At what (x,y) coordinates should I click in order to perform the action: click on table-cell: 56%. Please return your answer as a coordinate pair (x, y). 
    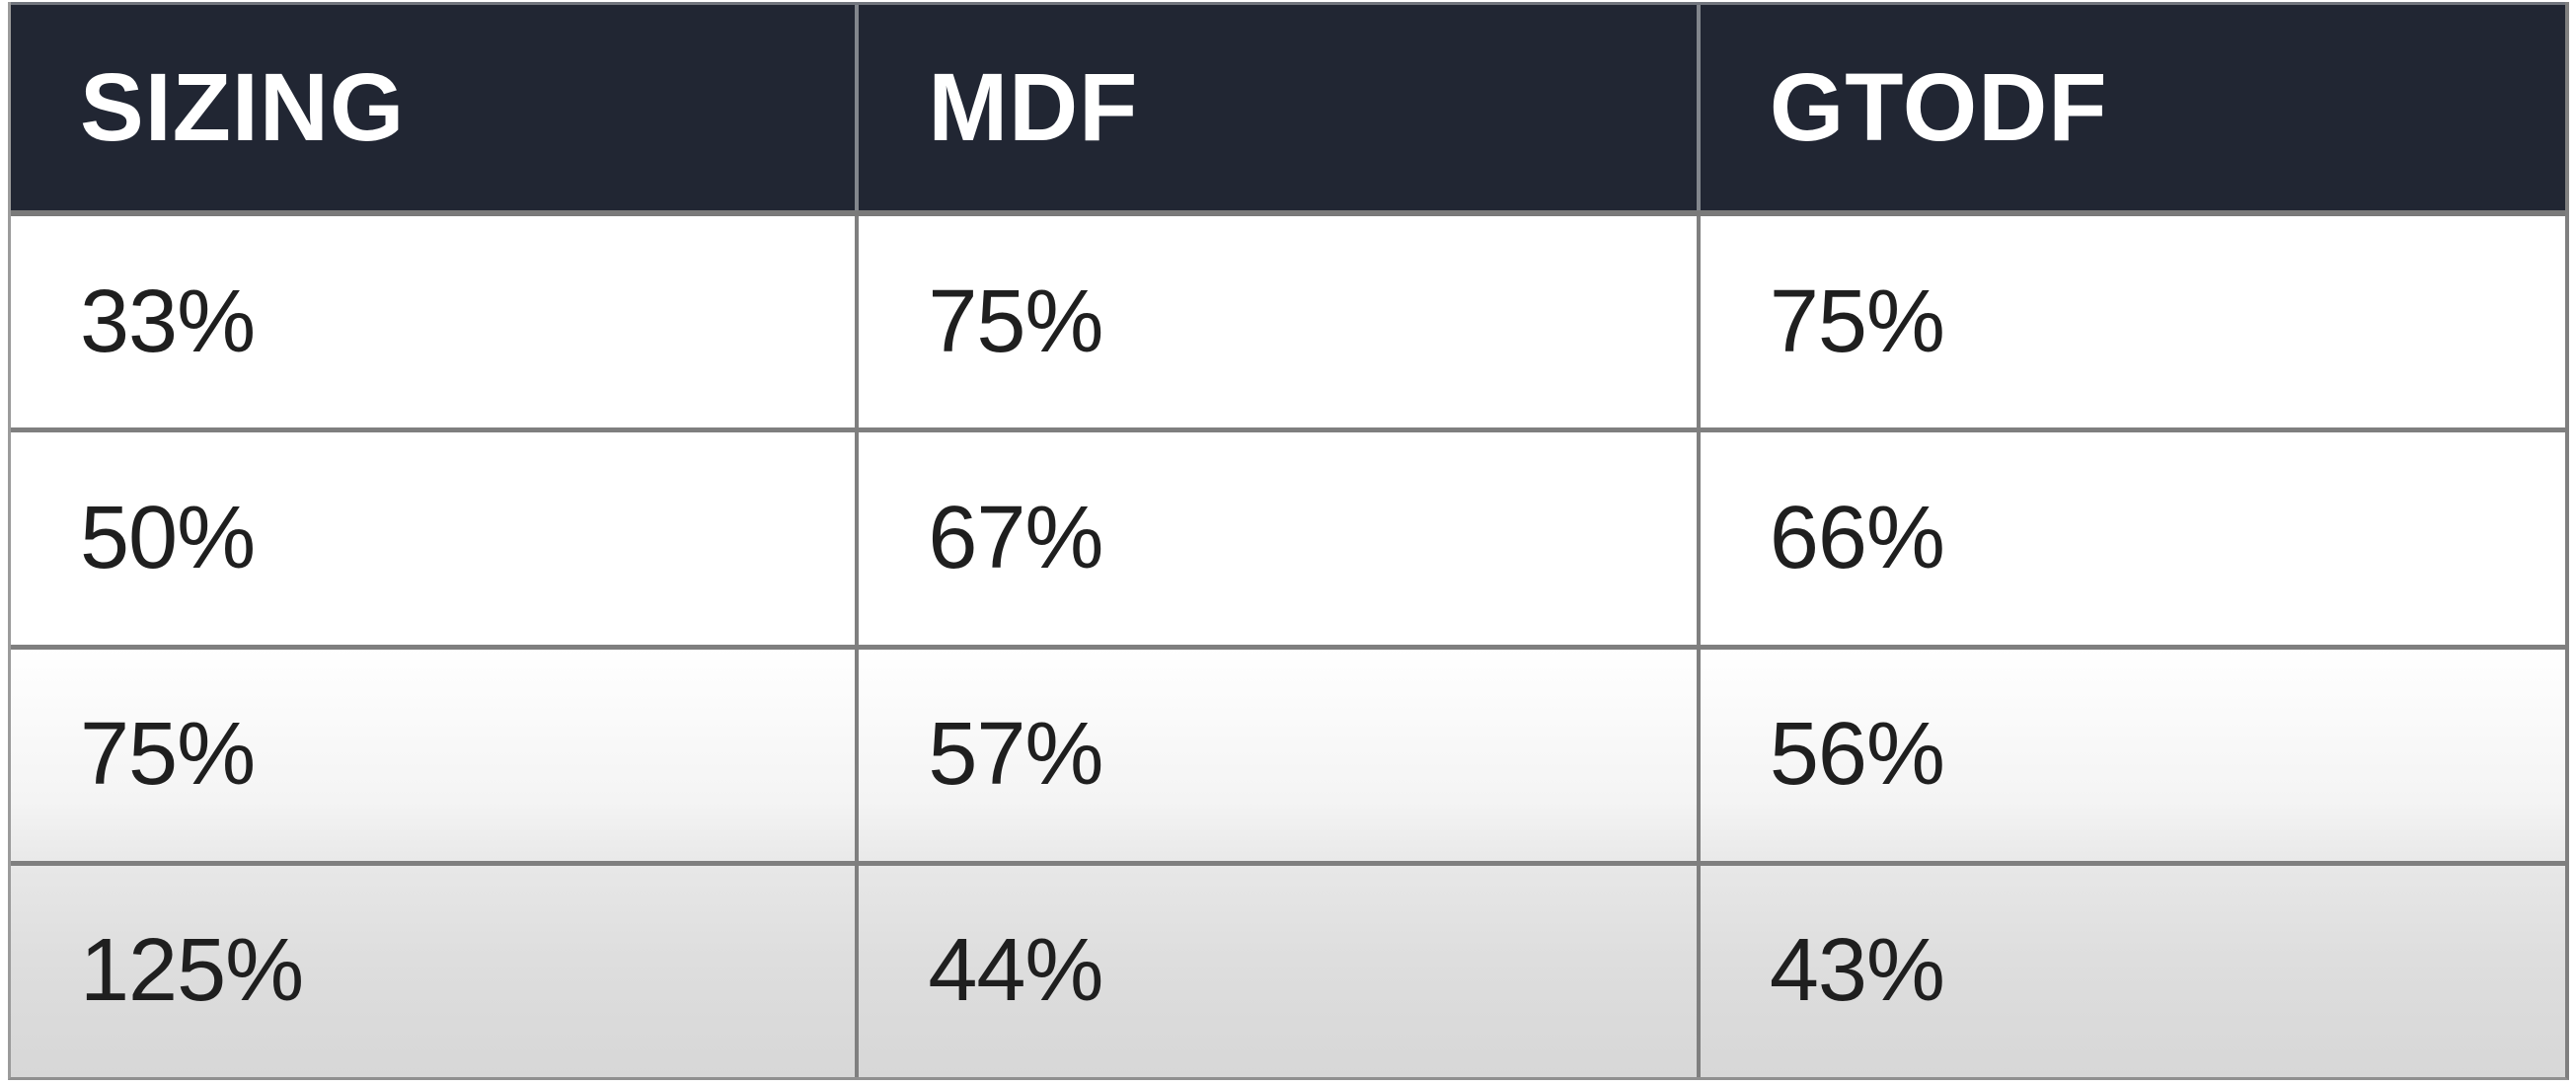
    Looking at the image, I should click on (2130, 755).